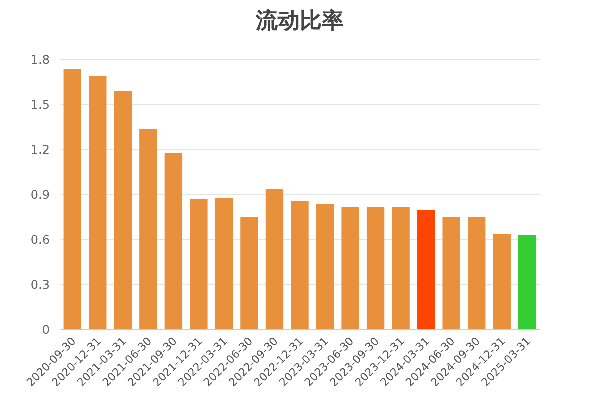 The width and height of the screenshot is (600, 400). Describe the element at coordinates (40, 105) in the screenshot. I see `y-tick-label: 1.5` at that location.